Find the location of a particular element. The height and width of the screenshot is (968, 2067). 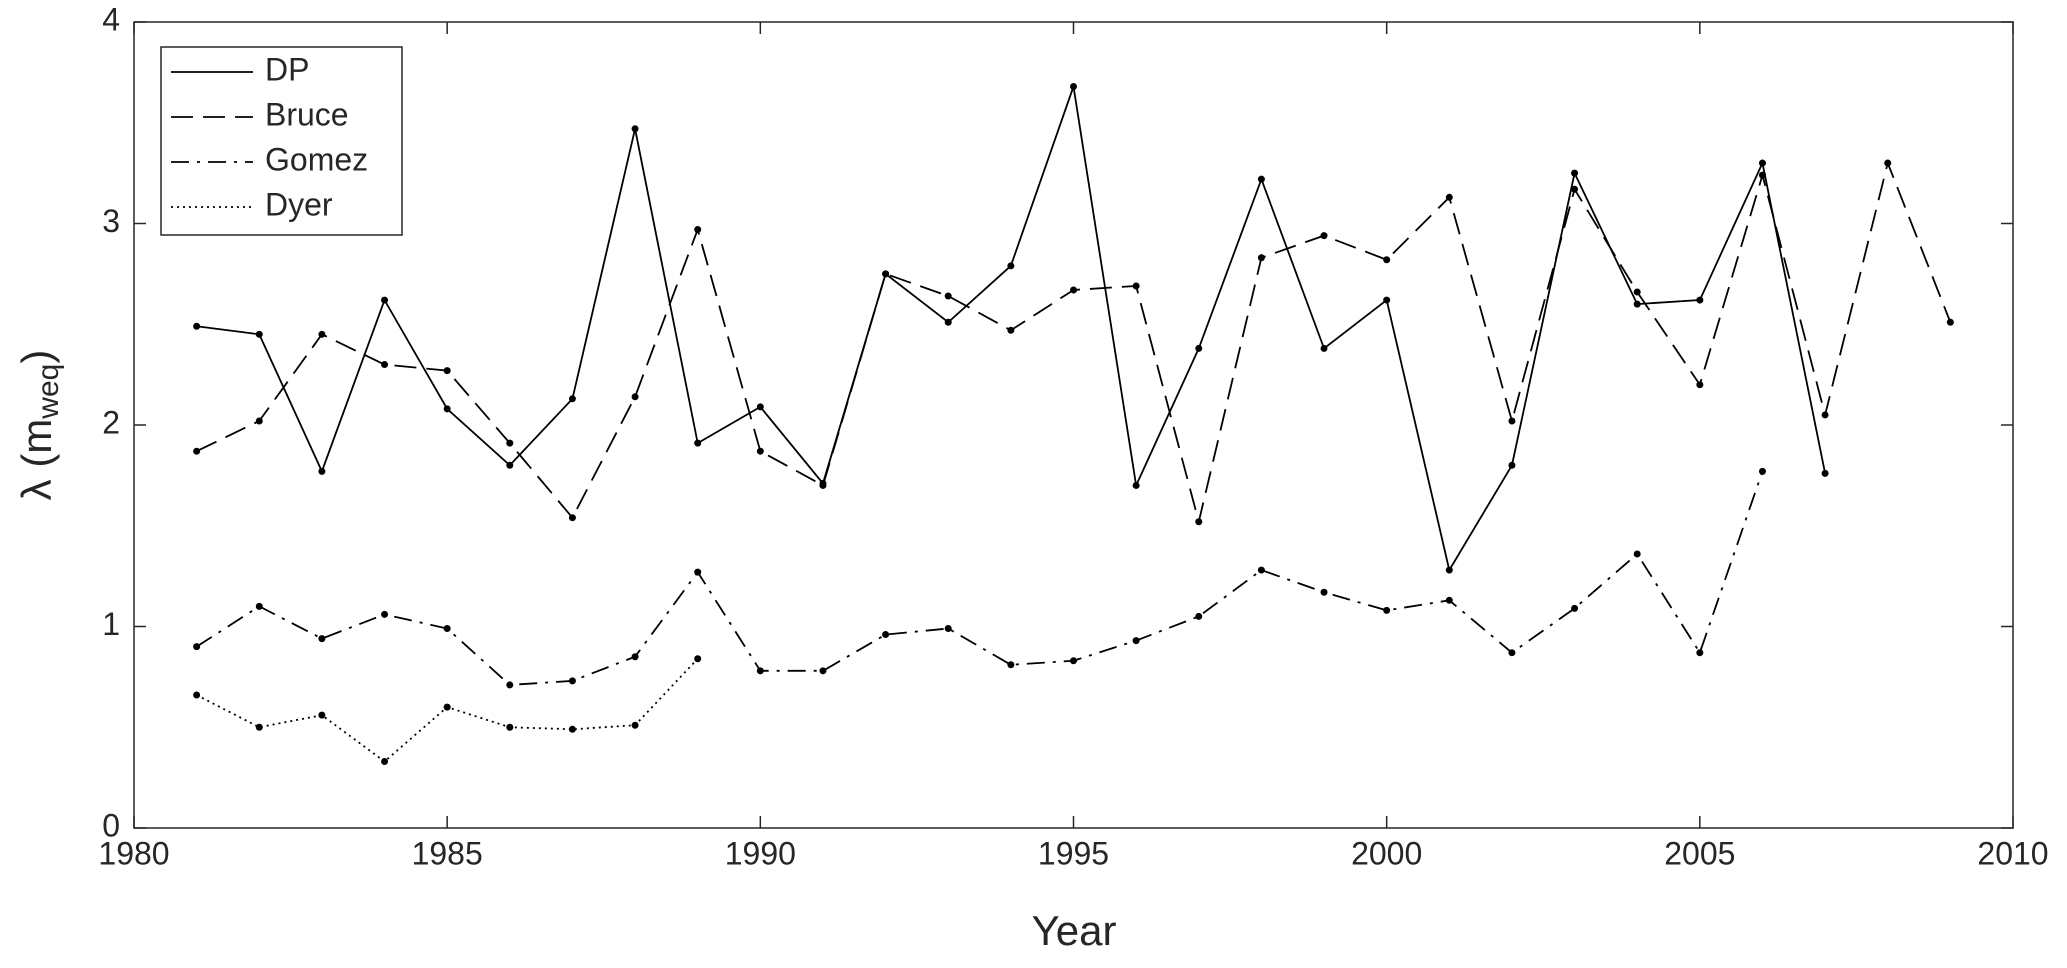

legend-label: Dyer is located at coordinates (299, 204).